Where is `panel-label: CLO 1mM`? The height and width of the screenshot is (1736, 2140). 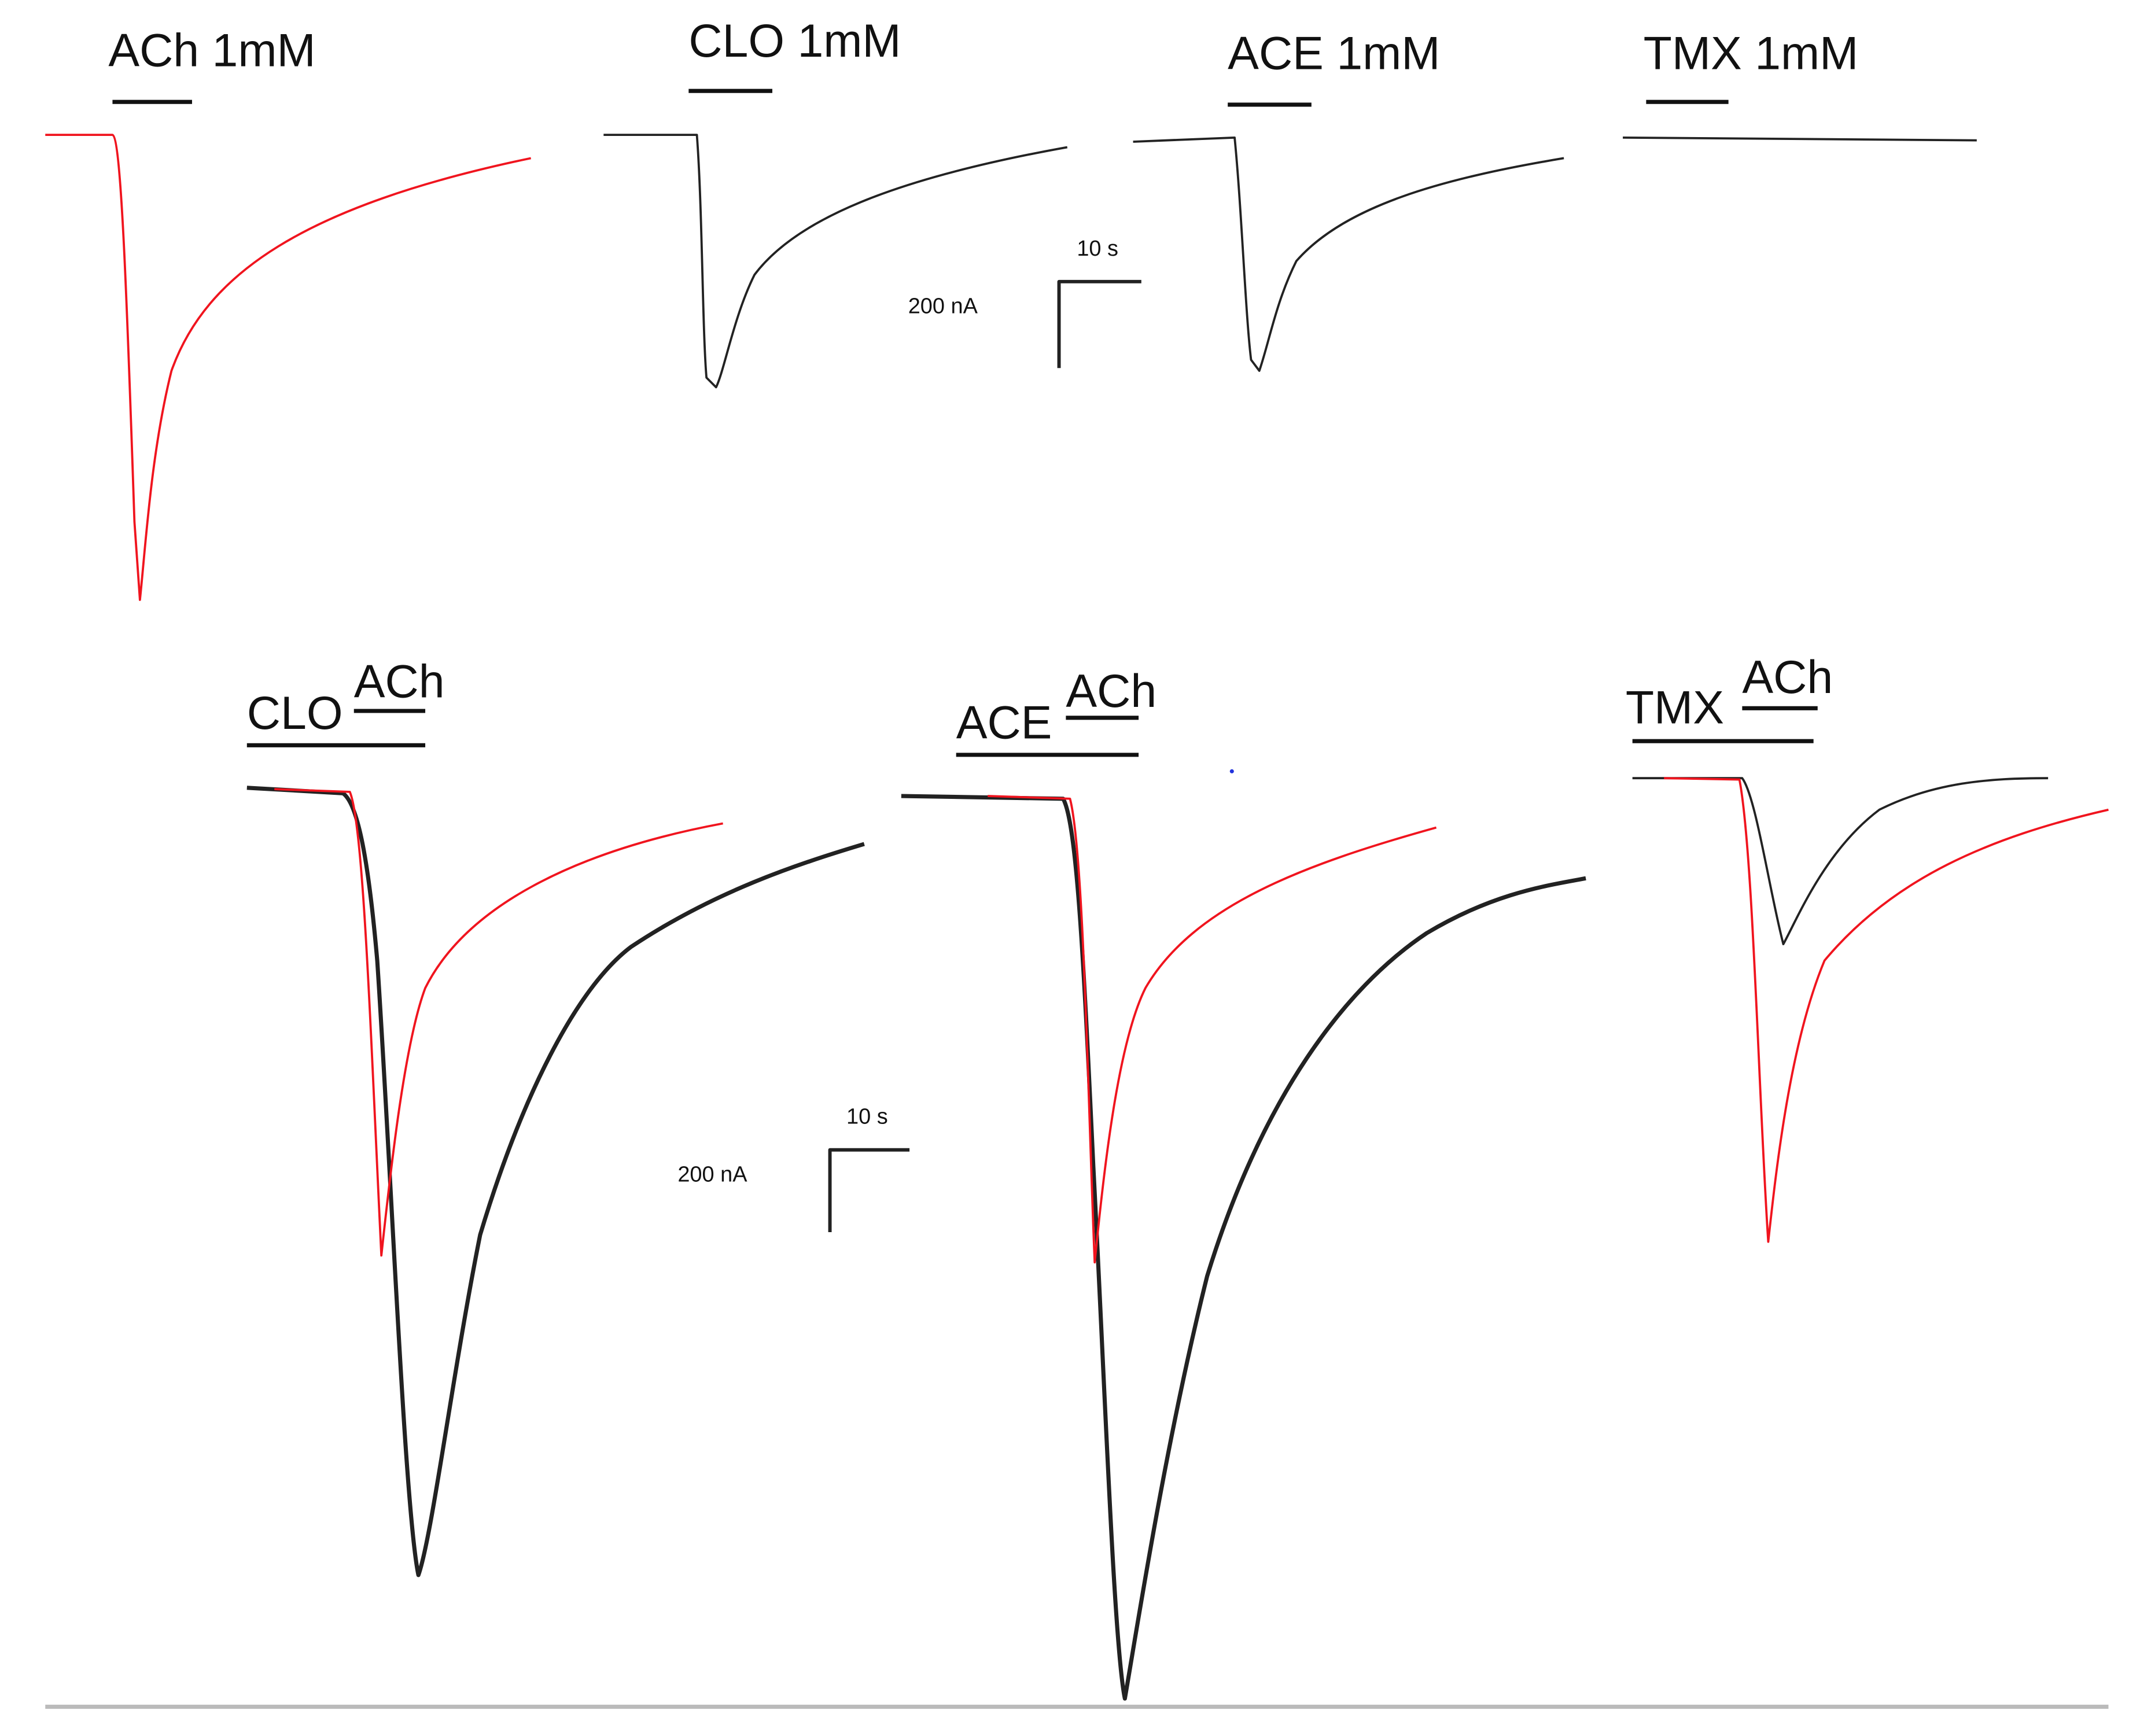 panel-label: CLO 1mM is located at coordinates (794, 41).